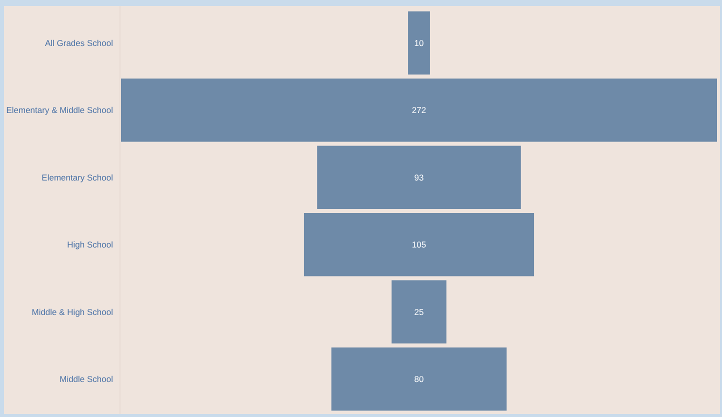 The width and height of the screenshot is (722, 417). What do you see at coordinates (87, 379) in the screenshot?
I see `category-label: Middle School` at bounding box center [87, 379].